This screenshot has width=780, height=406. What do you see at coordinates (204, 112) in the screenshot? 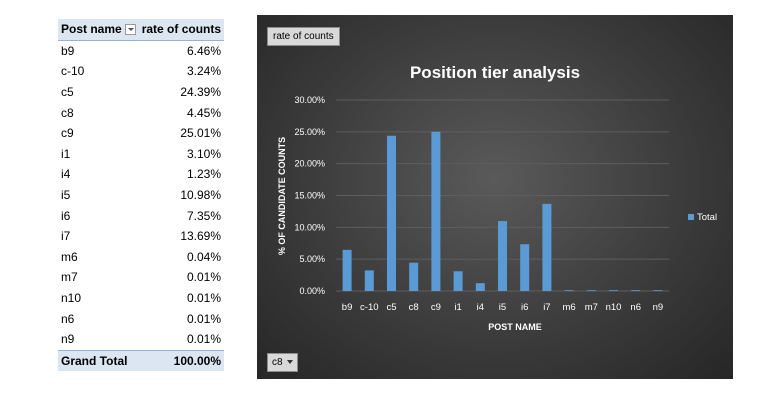
I see `row-rate-value: 4.45%` at bounding box center [204, 112].